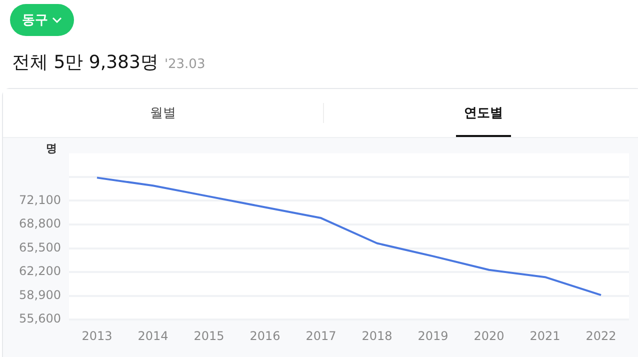 The width and height of the screenshot is (638, 357). I want to click on y-tick-label: 72,100, so click(39, 199).